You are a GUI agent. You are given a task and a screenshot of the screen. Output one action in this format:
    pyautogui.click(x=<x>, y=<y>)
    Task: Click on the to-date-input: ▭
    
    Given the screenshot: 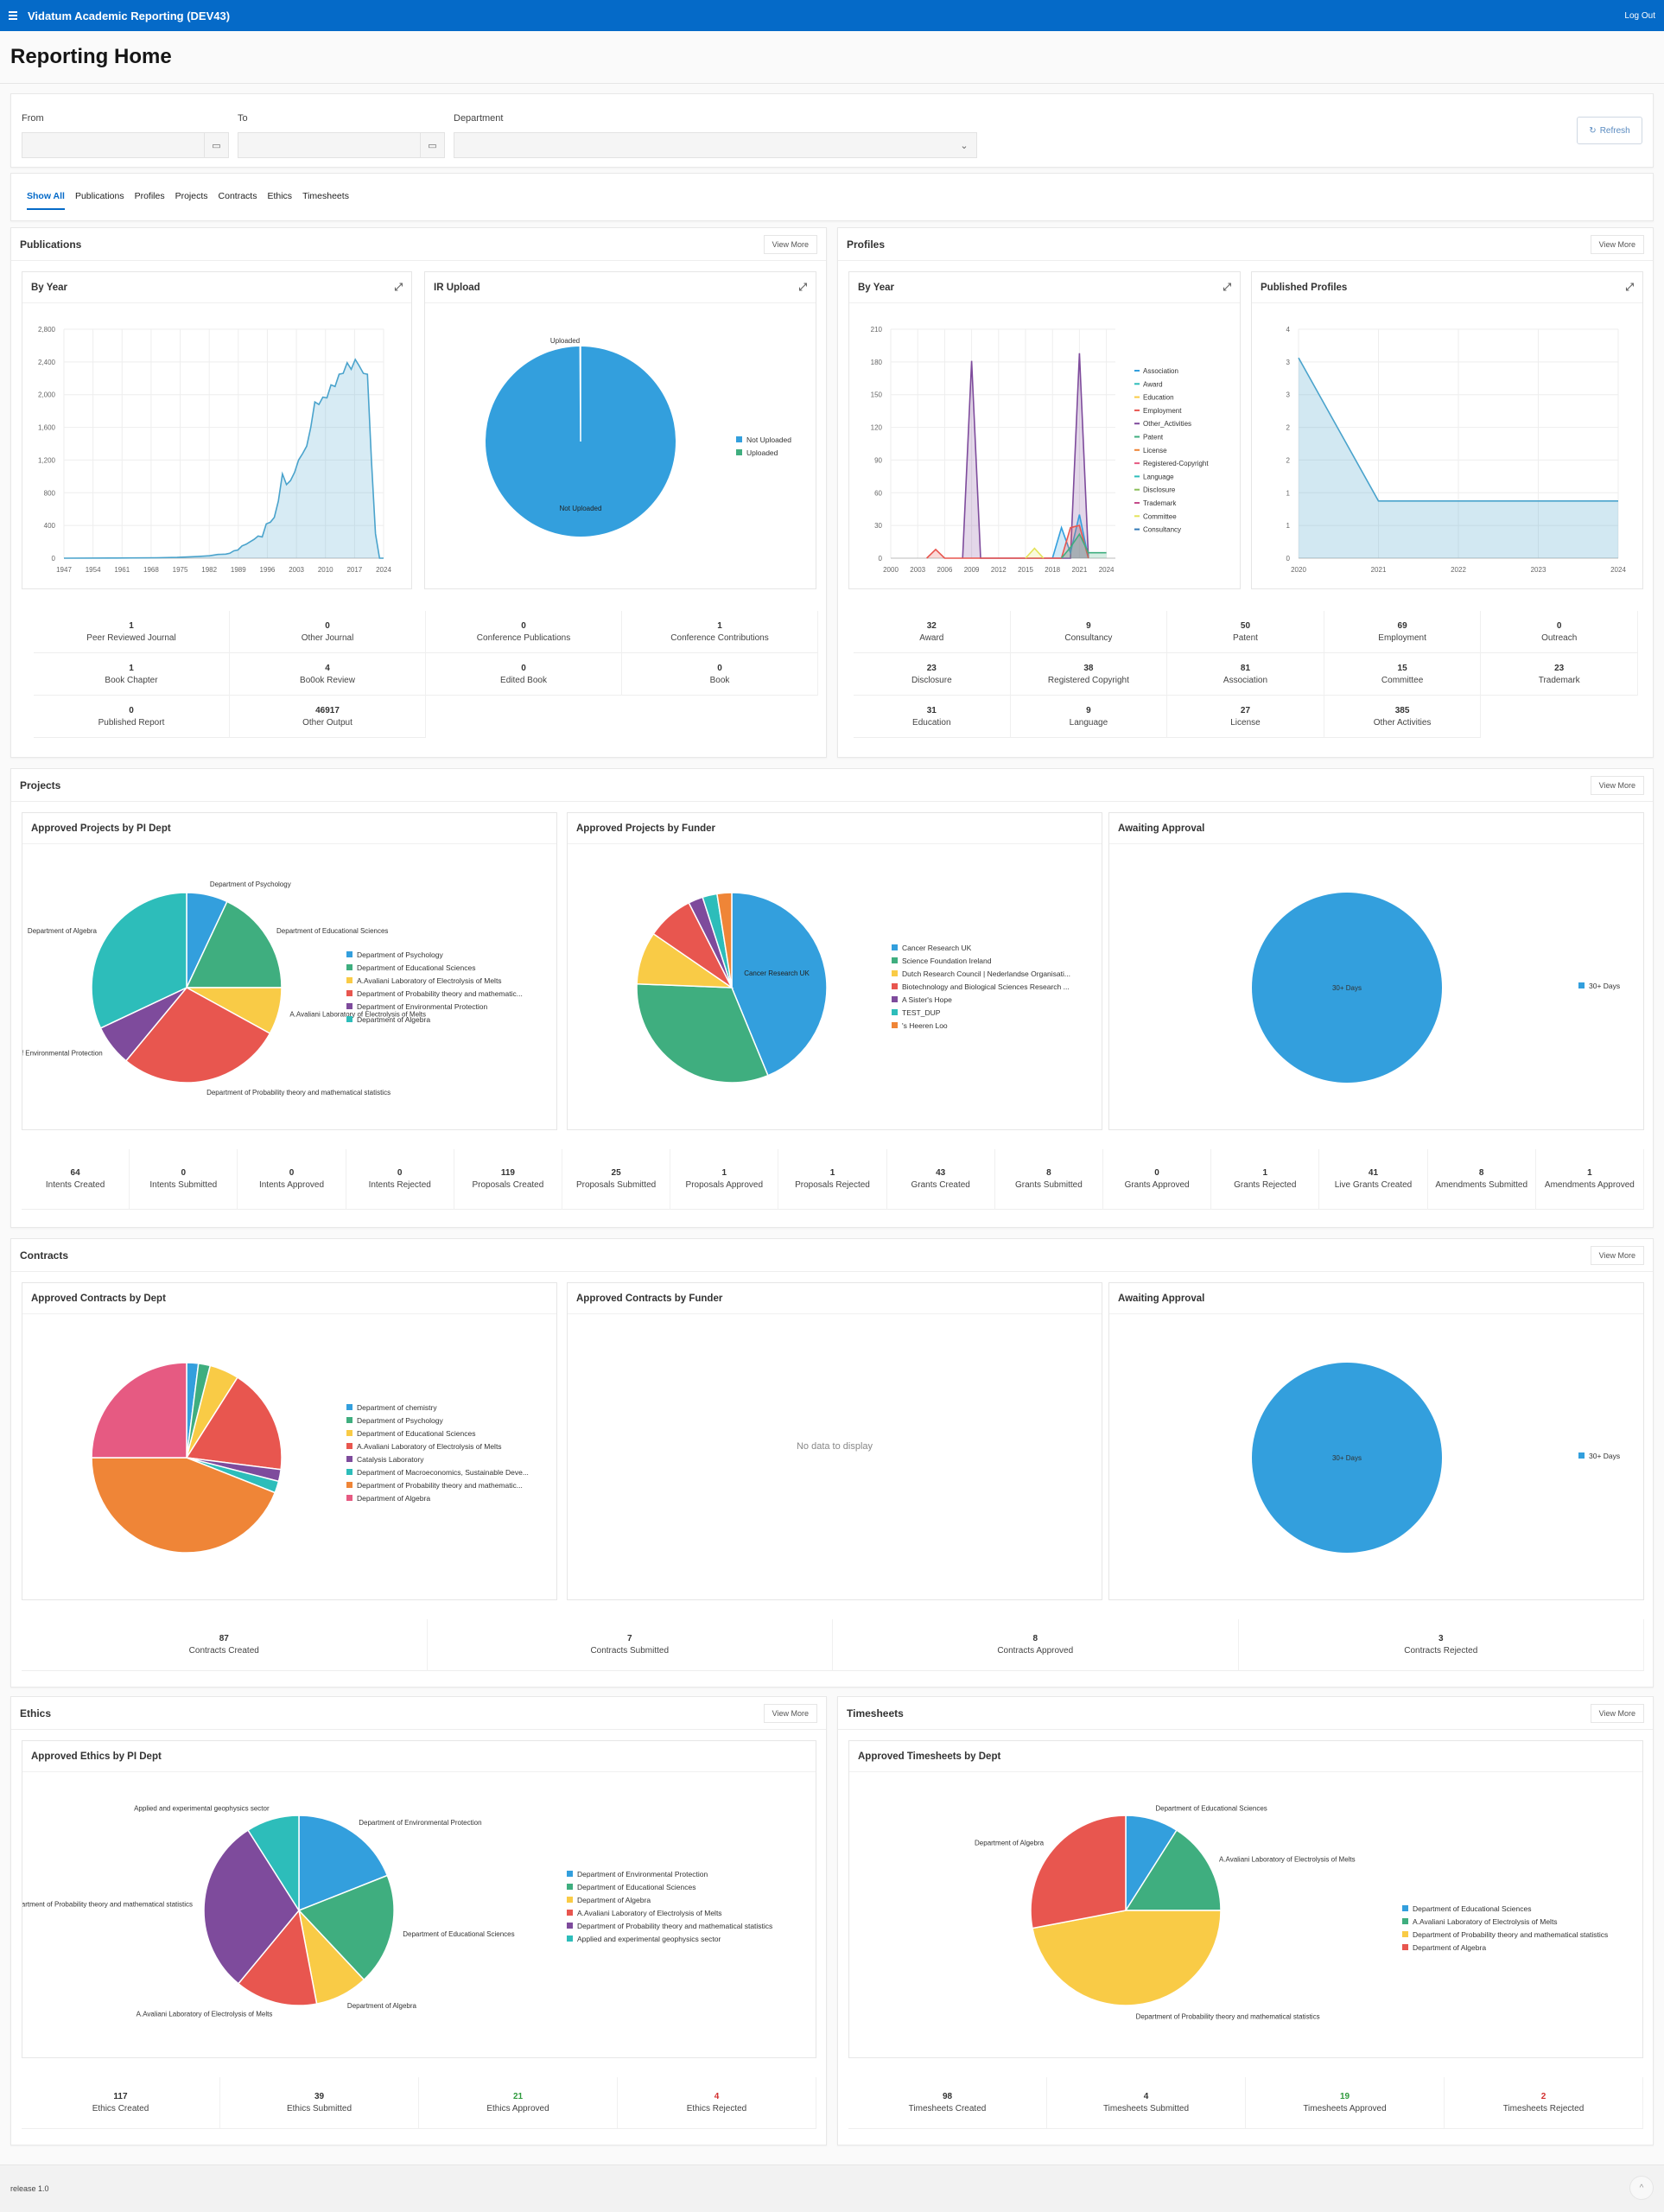 What is the action you would take?
    pyautogui.click(x=341, y=145)
    